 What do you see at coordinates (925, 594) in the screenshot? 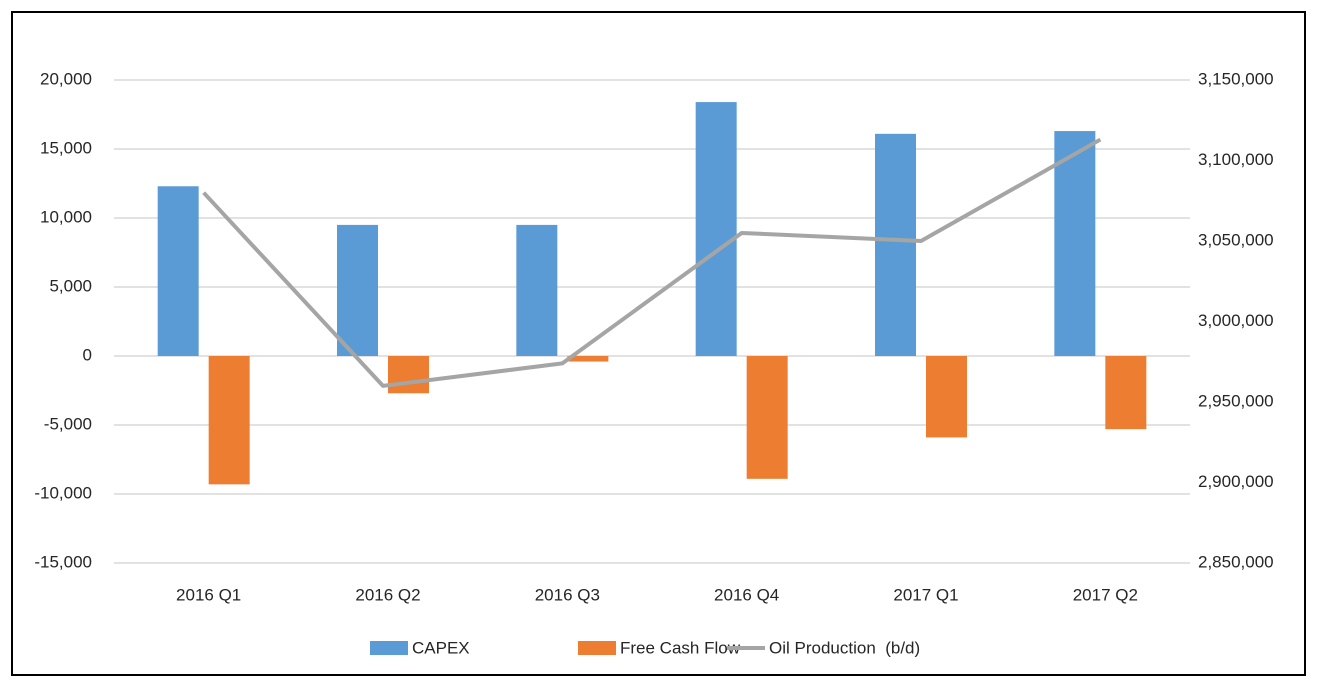
I see `x-tick-label: 2017 Q1` at bounding box center [925, 594].